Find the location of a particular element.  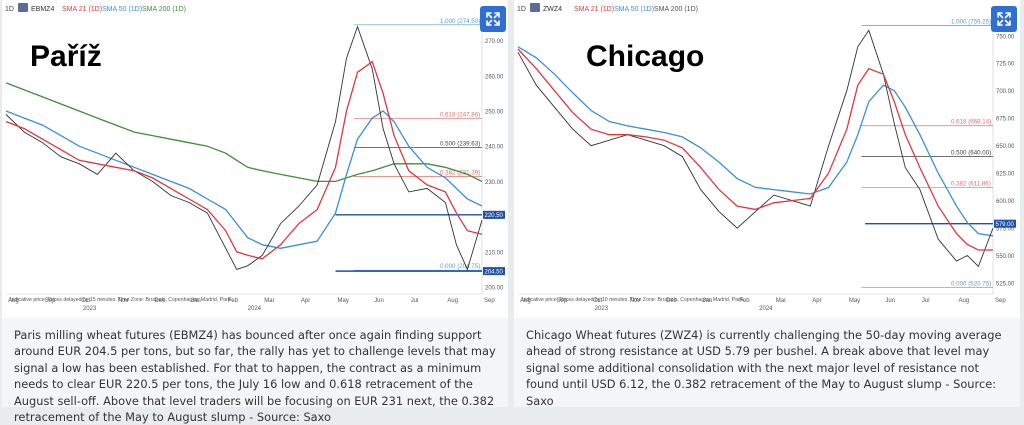

y-tick-label: 675.00 is located at coordinates (1005, 120).